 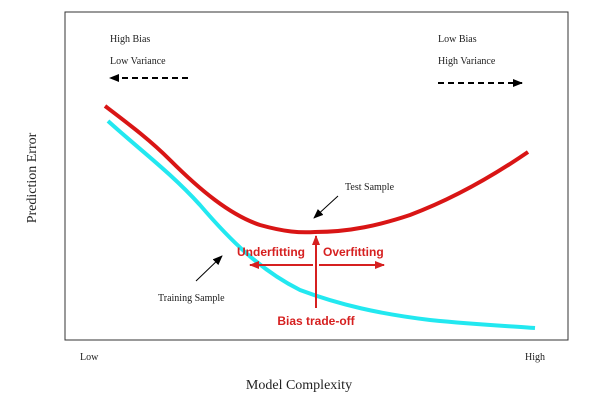 What do you see at coordinates (89, 357) in the screenshot?
I see `x-low: Low` at bounding box center [89, 357].